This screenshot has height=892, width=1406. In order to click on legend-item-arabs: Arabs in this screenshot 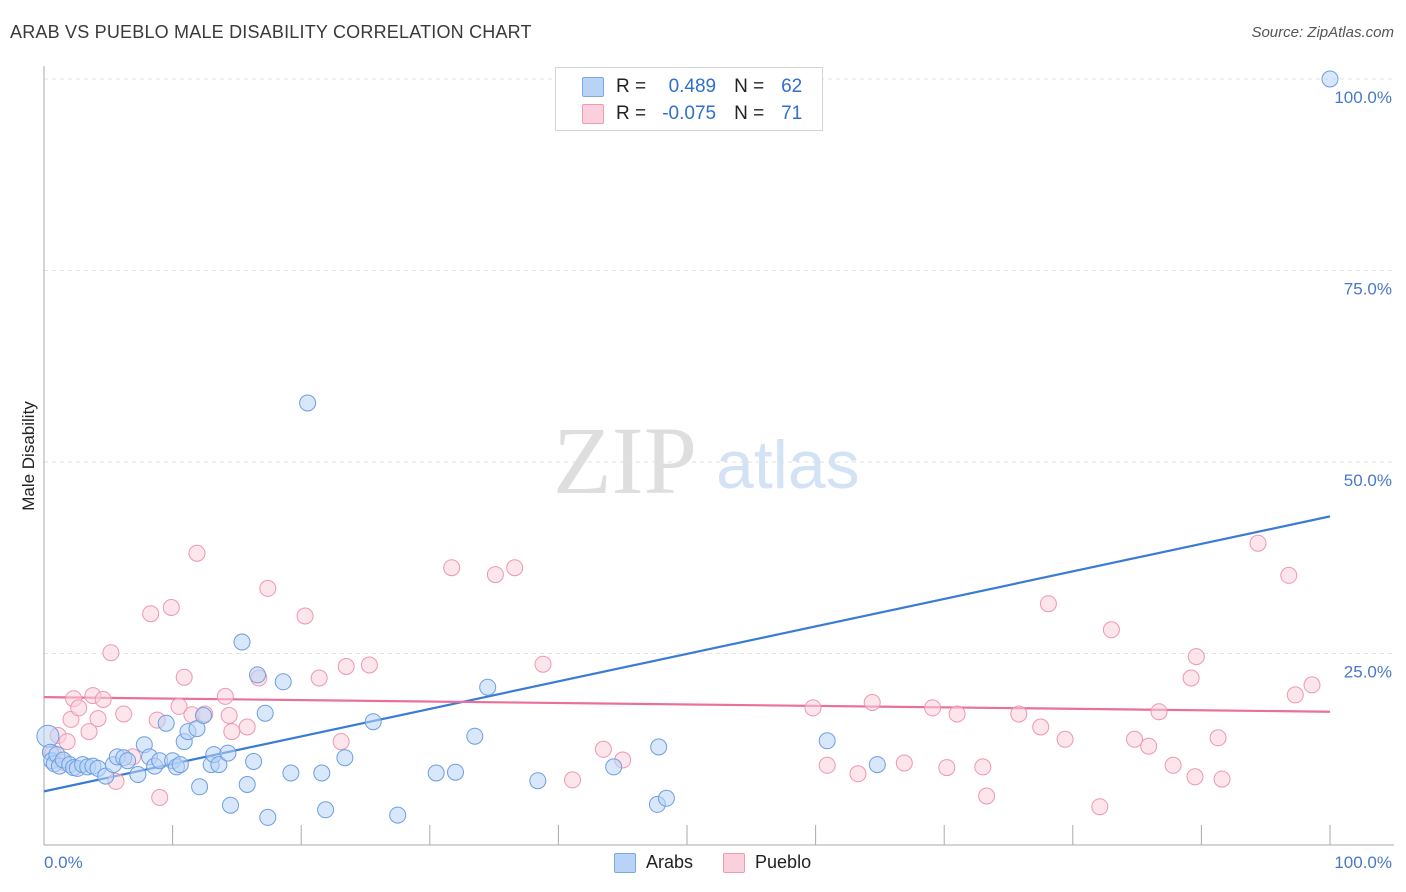, I will do `click(653, 862)`.